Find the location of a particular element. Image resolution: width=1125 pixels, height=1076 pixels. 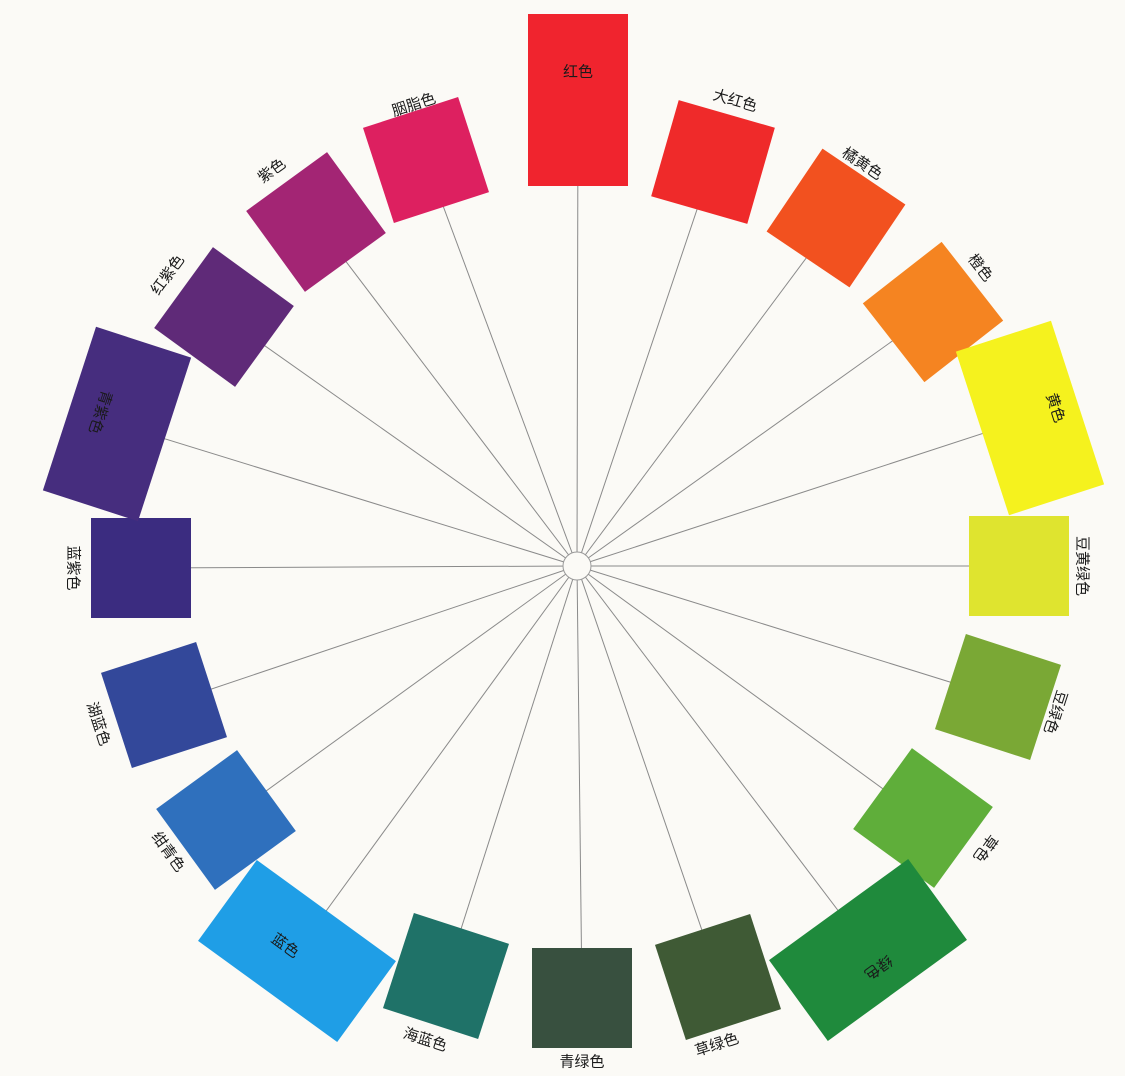

swatch-label: 大红色 is located at coordinates (735, 101).